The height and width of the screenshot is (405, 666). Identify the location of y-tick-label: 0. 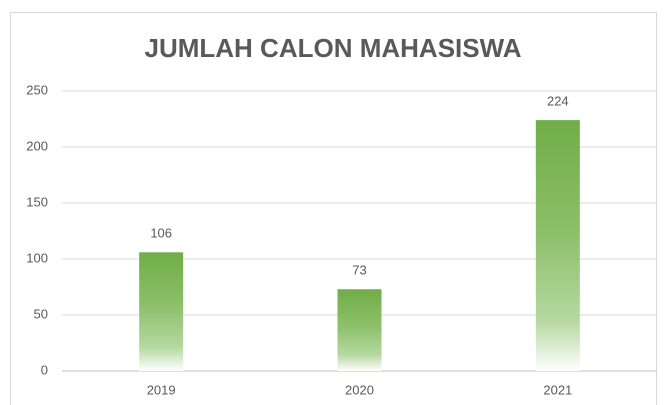
(44, 369).